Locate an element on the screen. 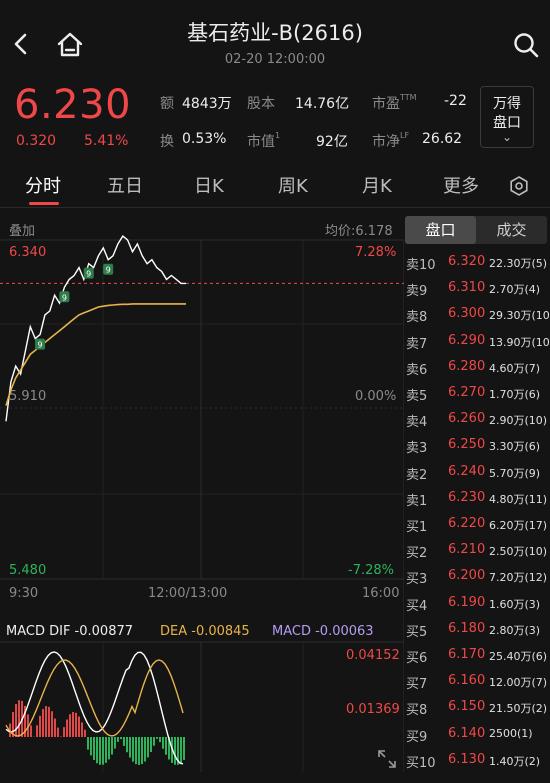  macd-dif-line is located at coordinates (94, 708).